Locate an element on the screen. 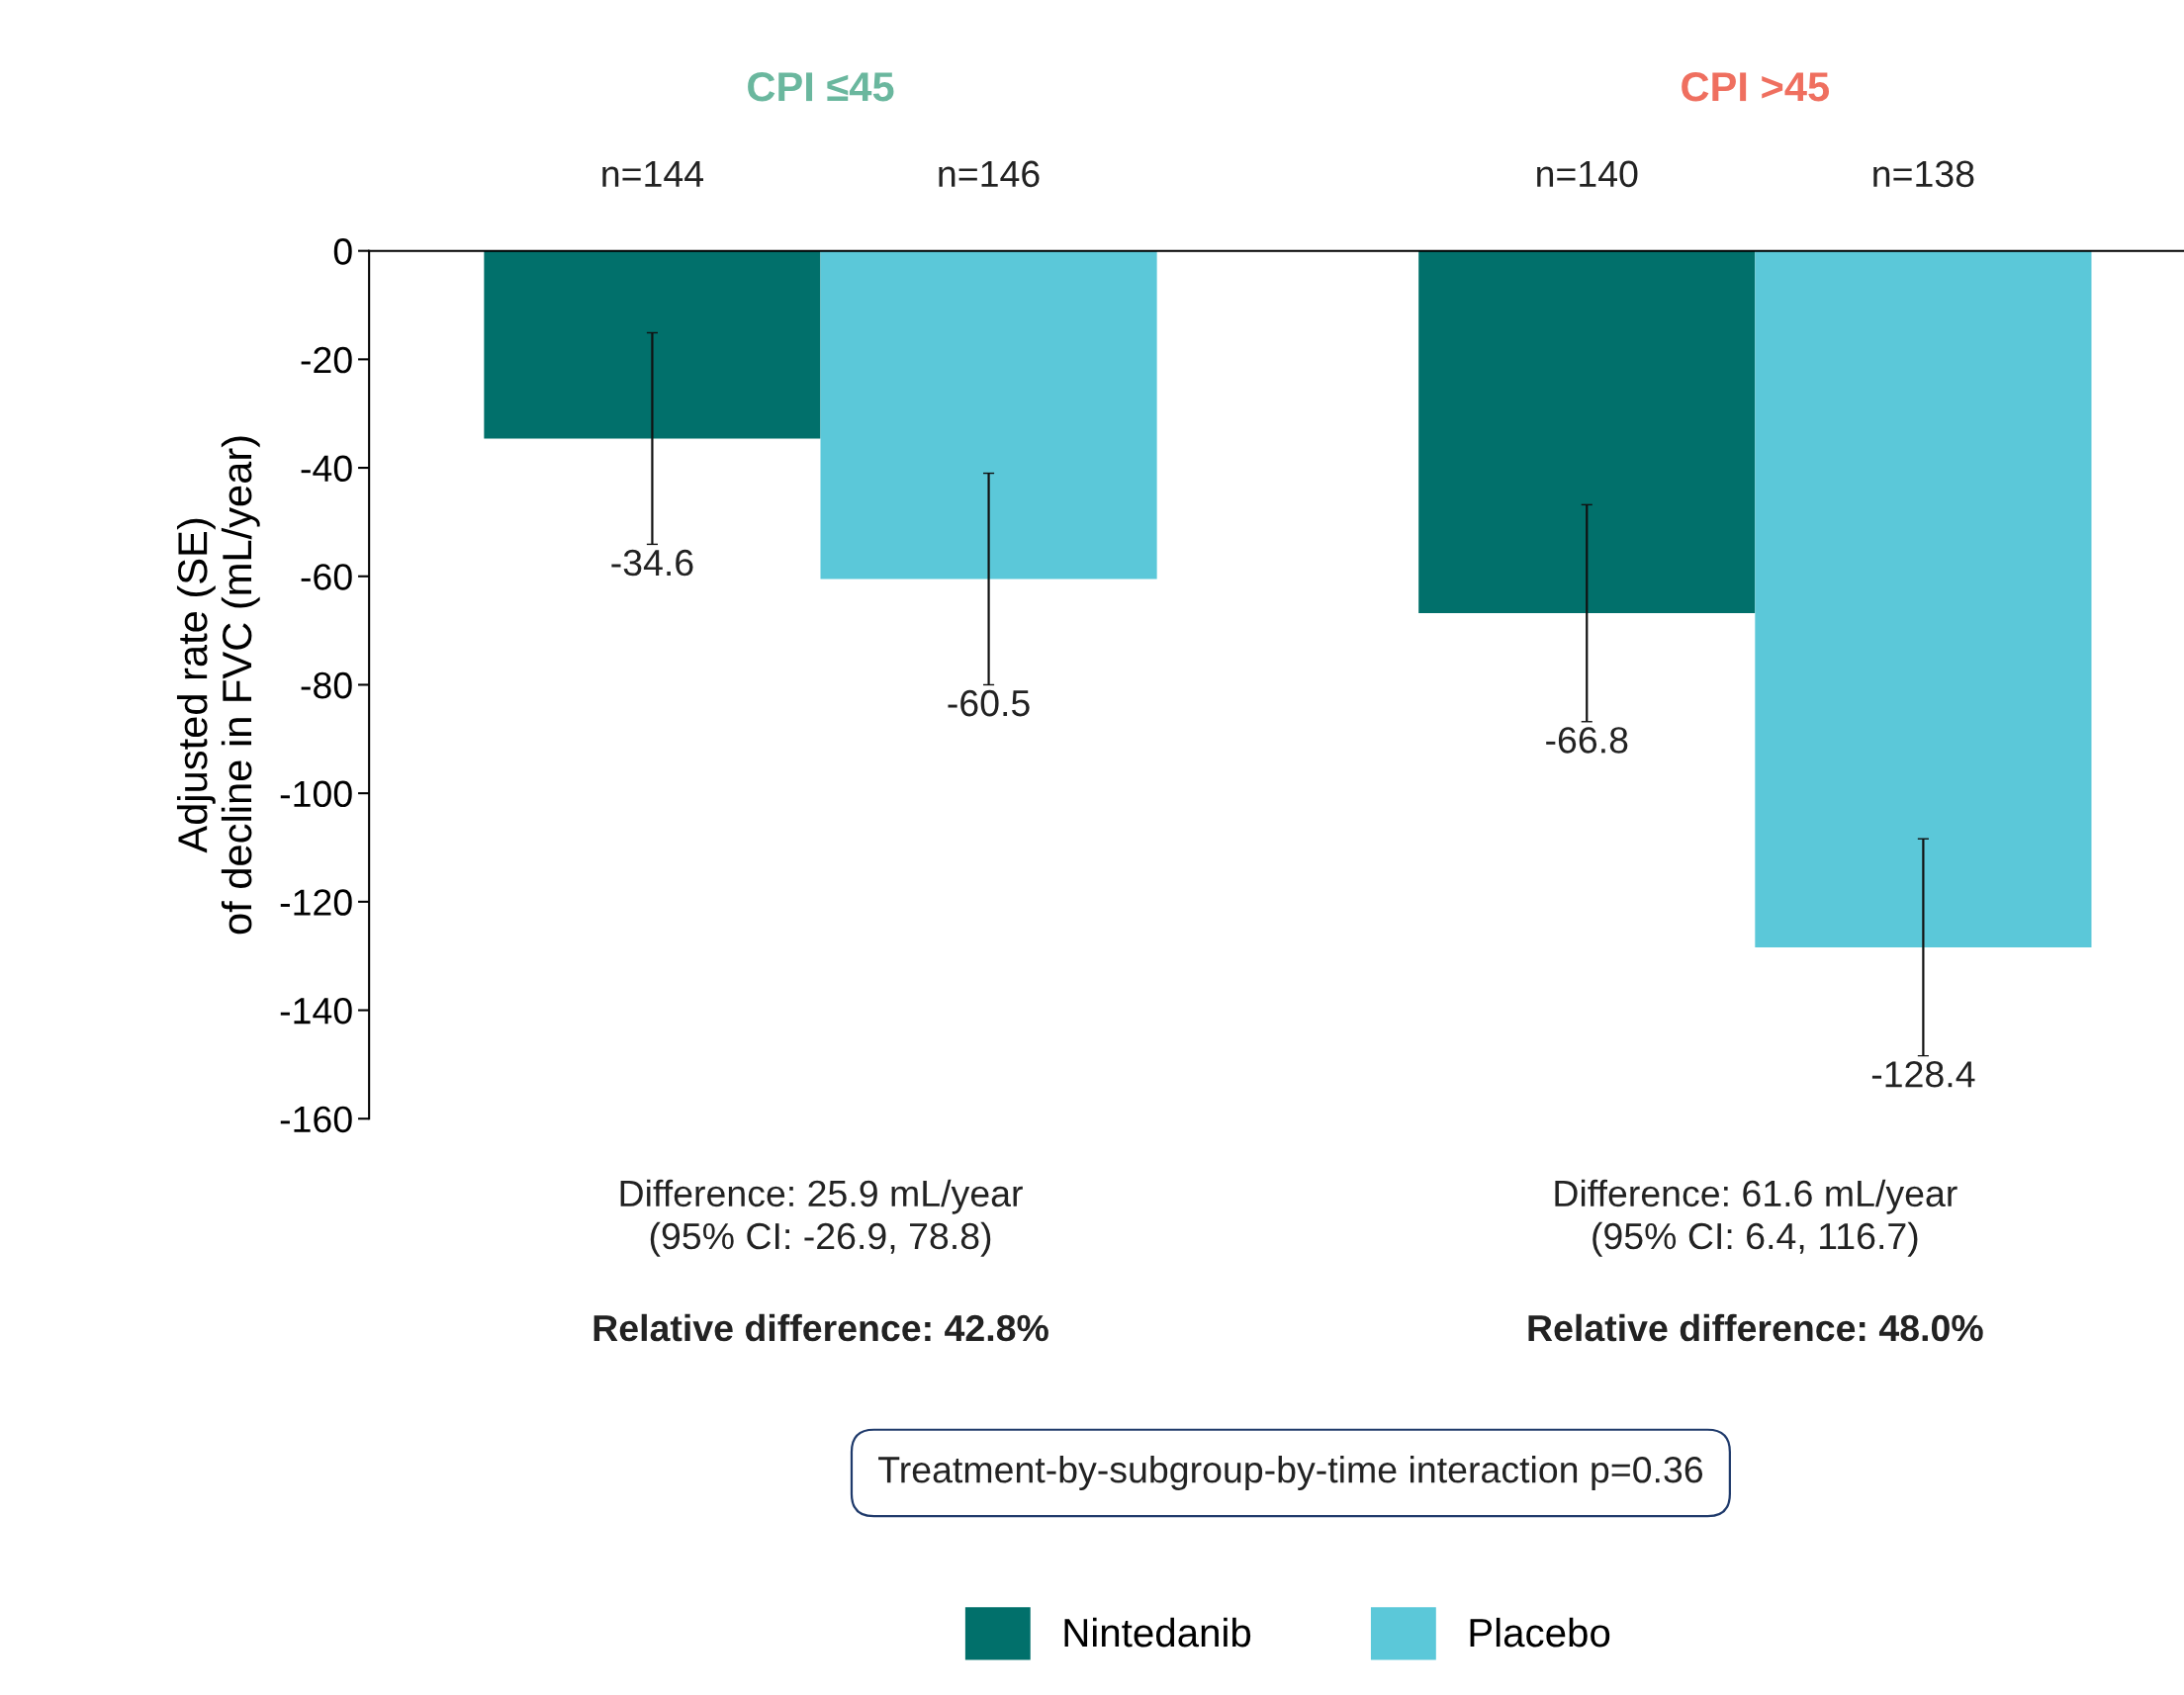 The width and height of the screenshot is (2184, 1695). y-tick-label: 0 is located at coordinates (342, 251).